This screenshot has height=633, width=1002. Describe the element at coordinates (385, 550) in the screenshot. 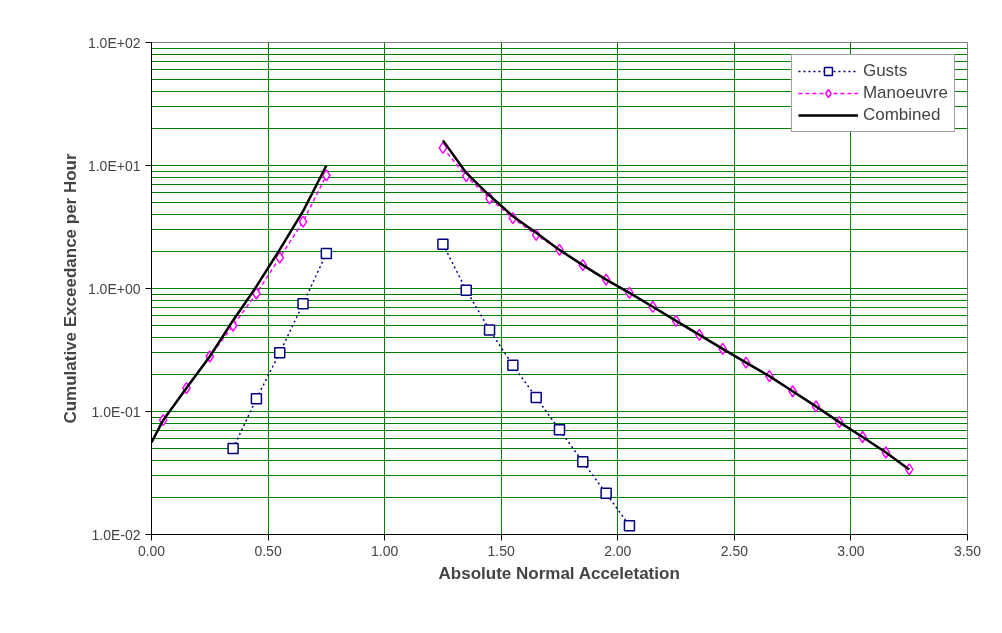

I see `x-tick-label: 1.00` at that location.